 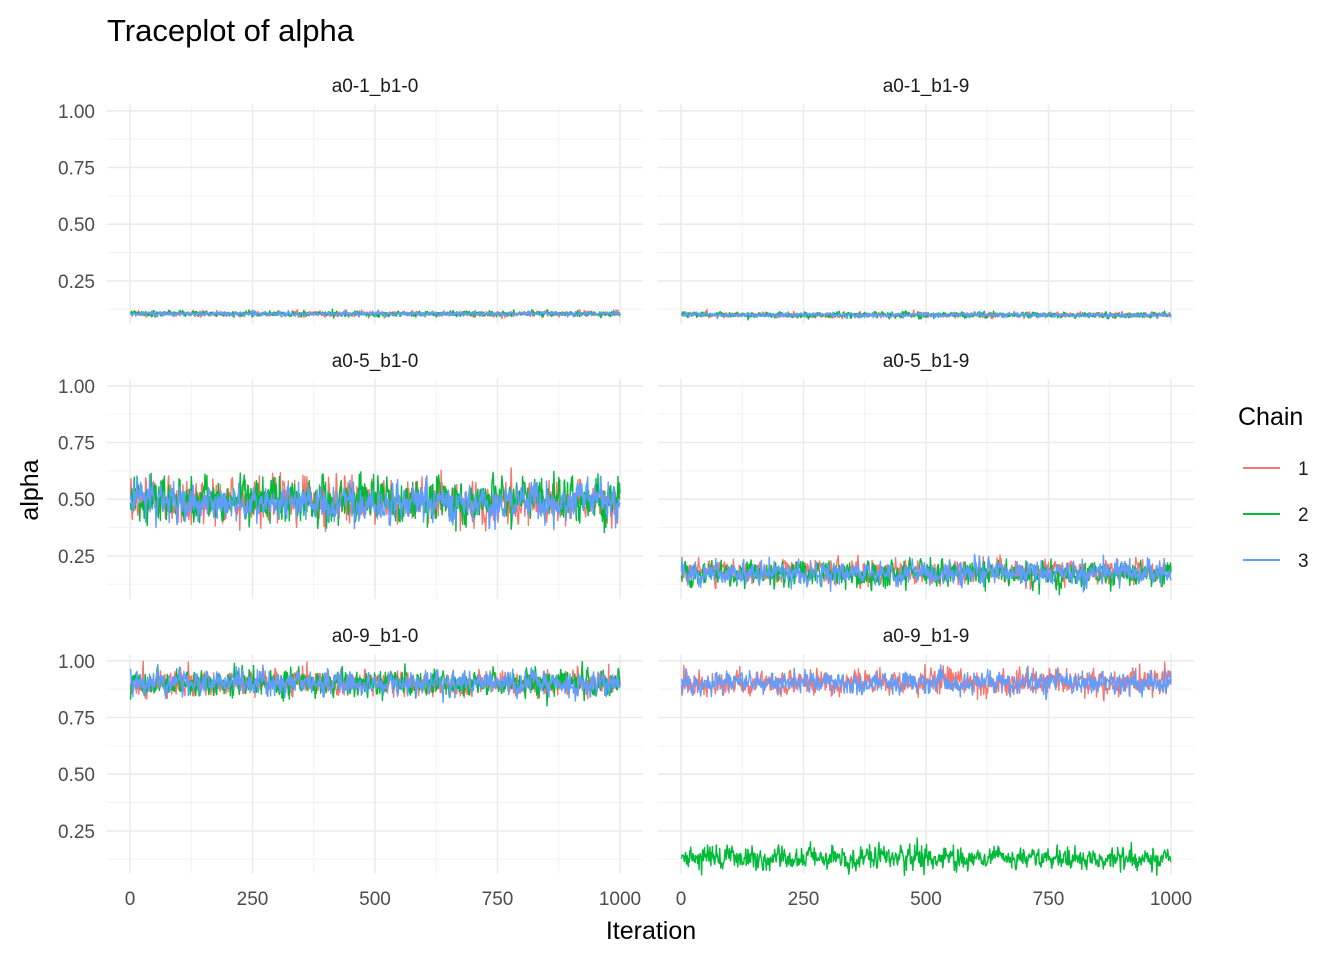 What do you see at coordinates (926, 768) in the screenshot?
I see `facet-panel: a0-9_b1-9 0 250 500 750 1000` at bounding box center [926, 768].